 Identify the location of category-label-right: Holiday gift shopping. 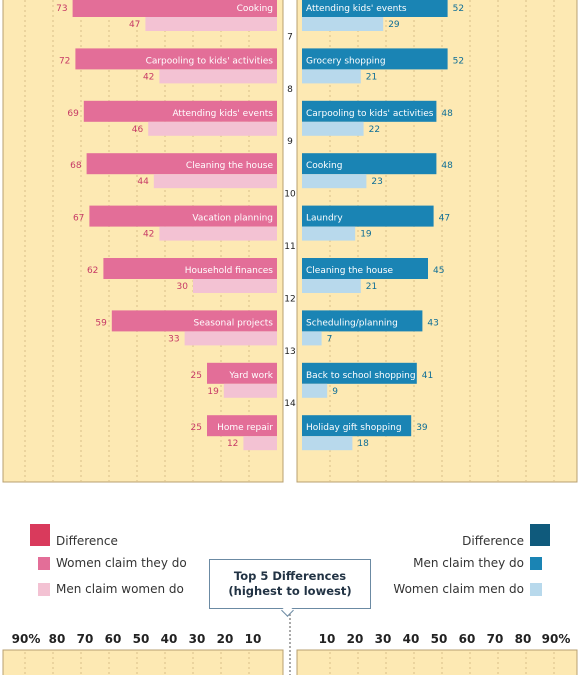
(354, 428).